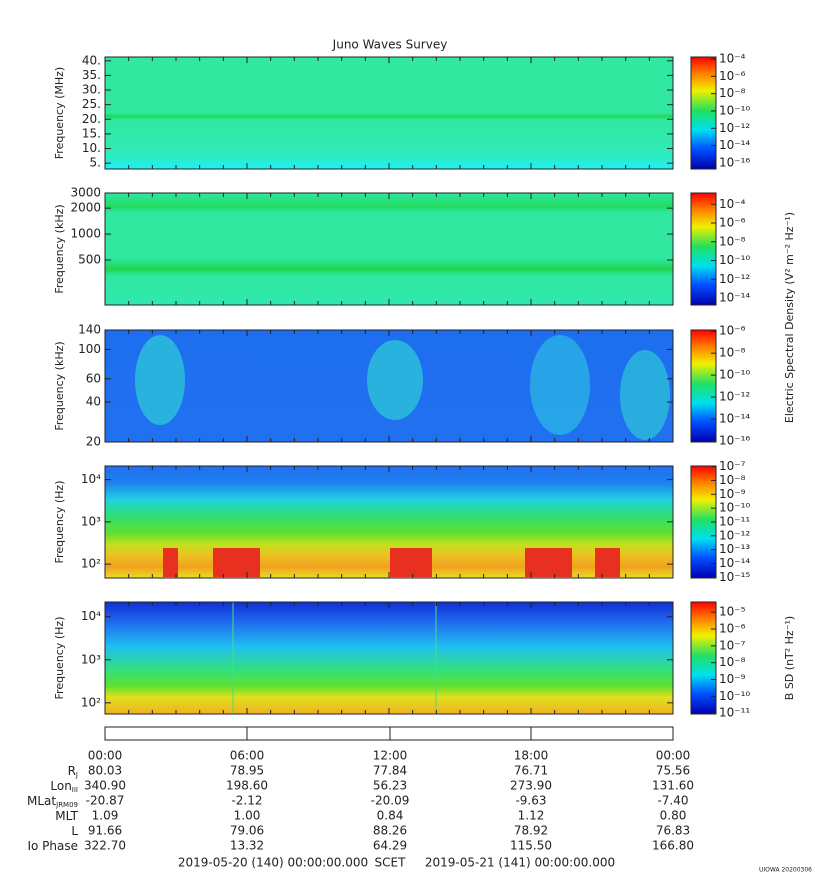  What do you see at coordinates (390, 831) in the screenshot?
I see `row-value: 88.26` at bounding box center [390, 831].